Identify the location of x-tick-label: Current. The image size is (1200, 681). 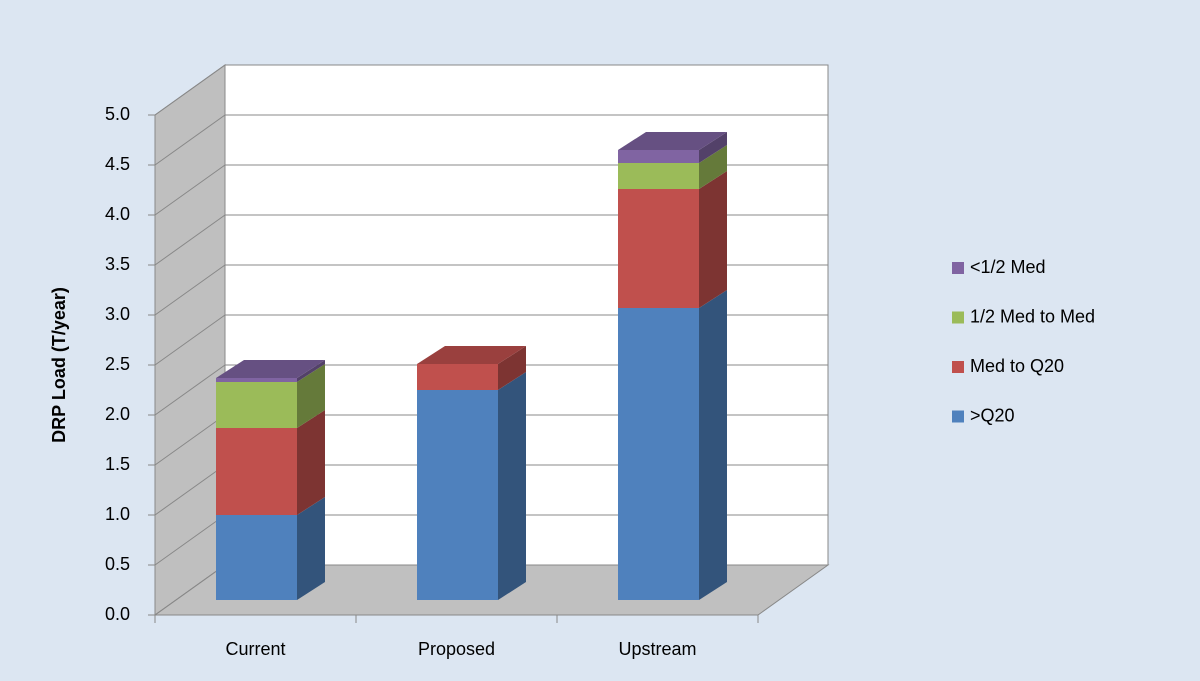
(255, 649).